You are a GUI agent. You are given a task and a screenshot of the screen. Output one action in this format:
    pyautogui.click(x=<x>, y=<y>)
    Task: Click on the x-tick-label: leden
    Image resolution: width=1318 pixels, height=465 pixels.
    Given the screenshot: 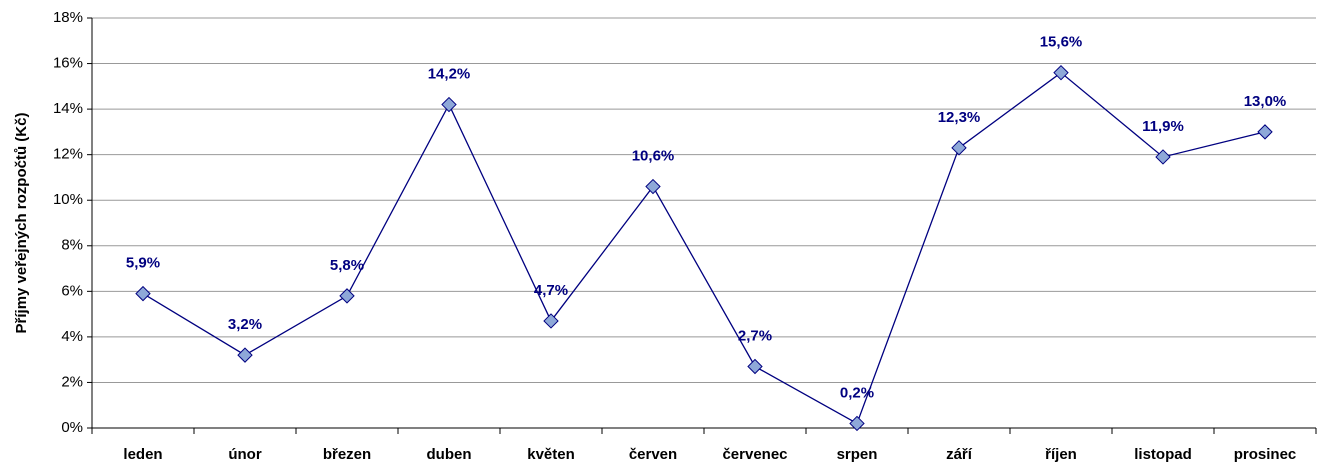 What is the action you would take?
    pyautogui.click(x=142, y=454)
    